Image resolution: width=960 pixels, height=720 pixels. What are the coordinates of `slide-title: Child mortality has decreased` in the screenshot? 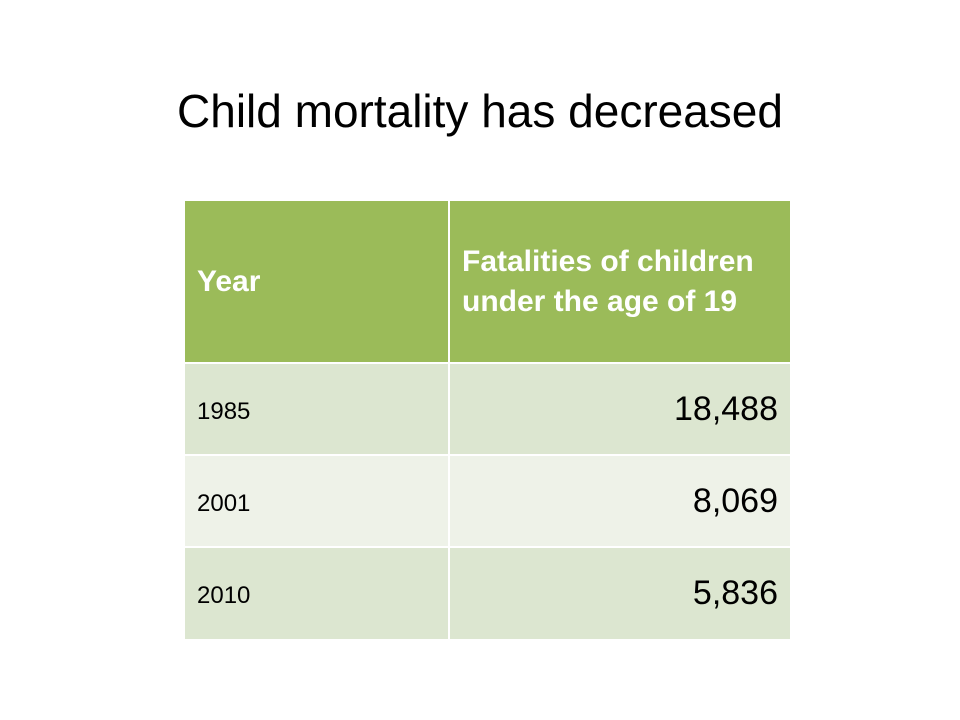 It's located at (480, 111).